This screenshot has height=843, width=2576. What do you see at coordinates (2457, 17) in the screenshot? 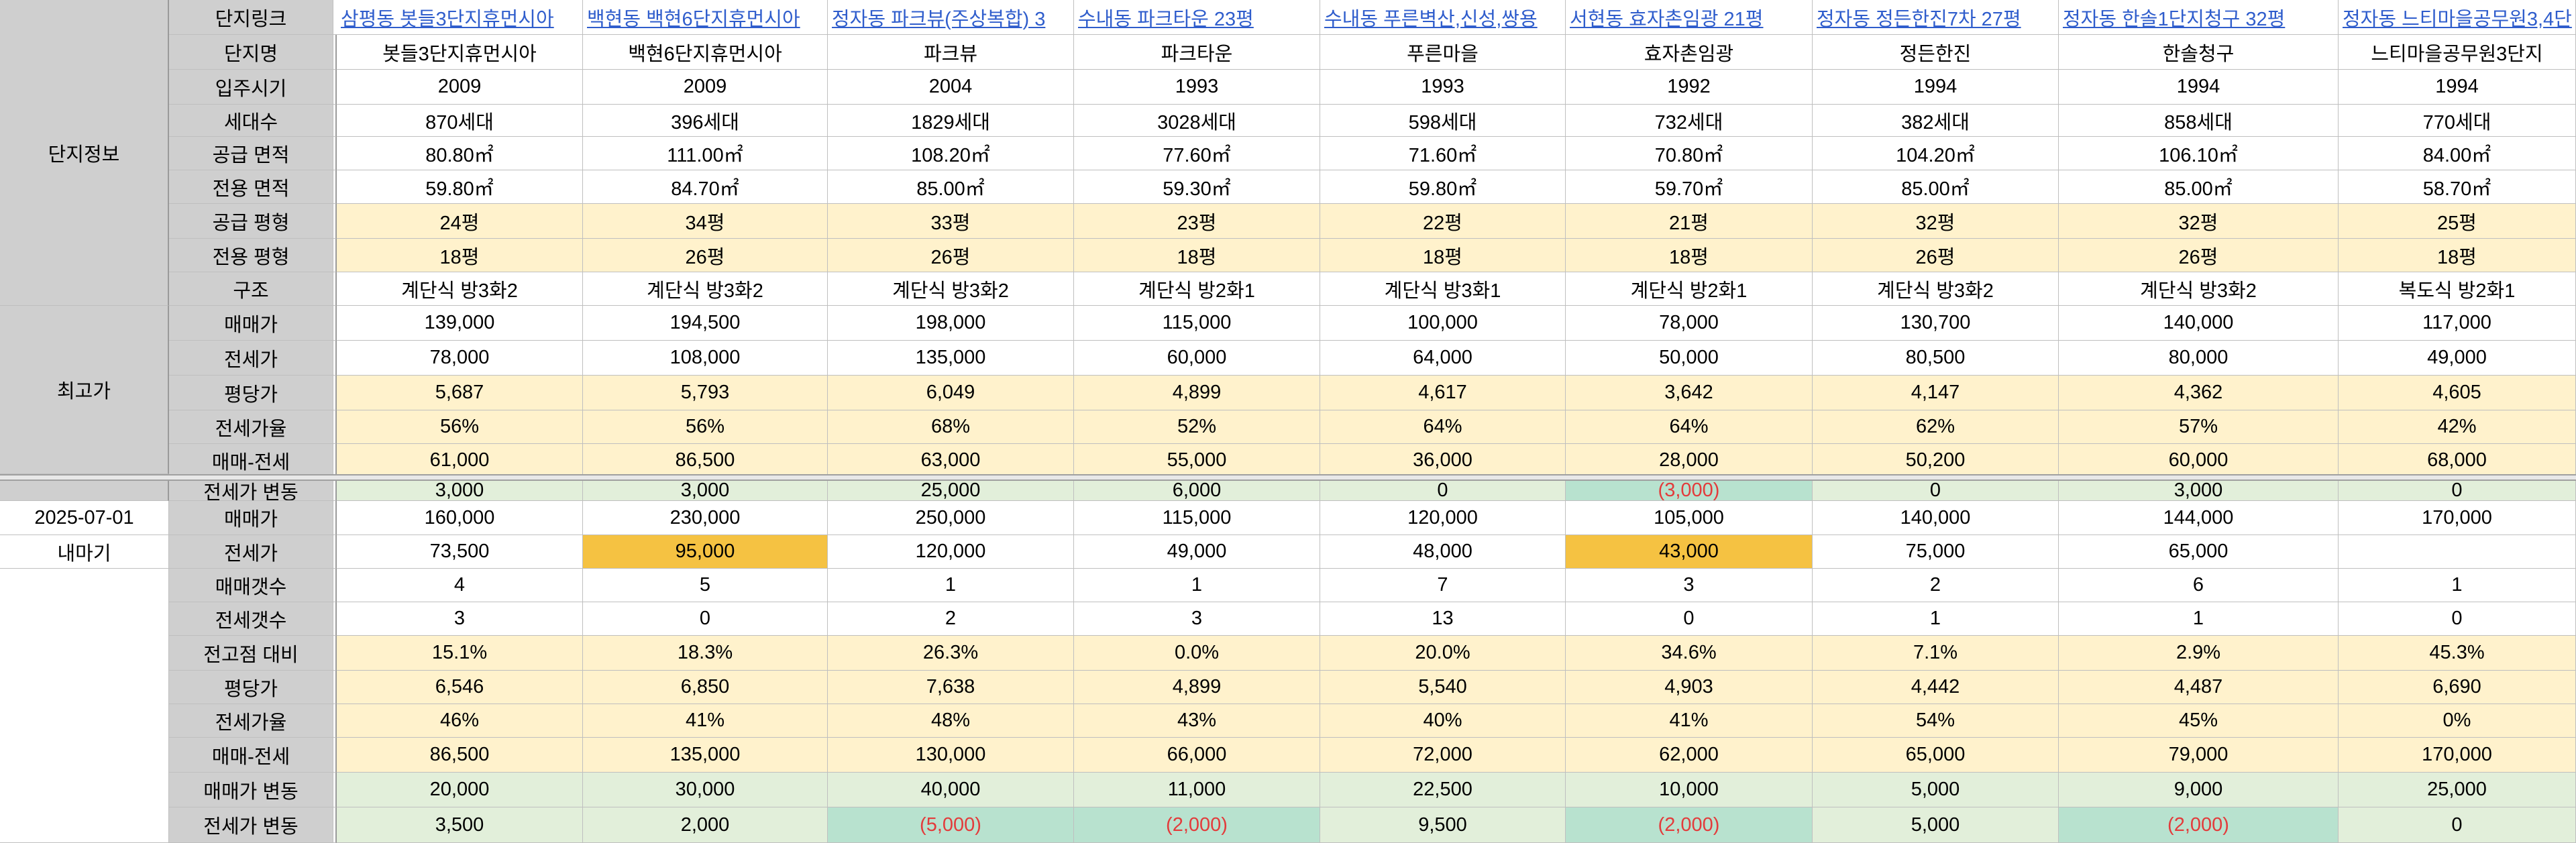
I see `complex-link: 정자동 느티마을공무원3,4단` at bounding box center [2457, 17].